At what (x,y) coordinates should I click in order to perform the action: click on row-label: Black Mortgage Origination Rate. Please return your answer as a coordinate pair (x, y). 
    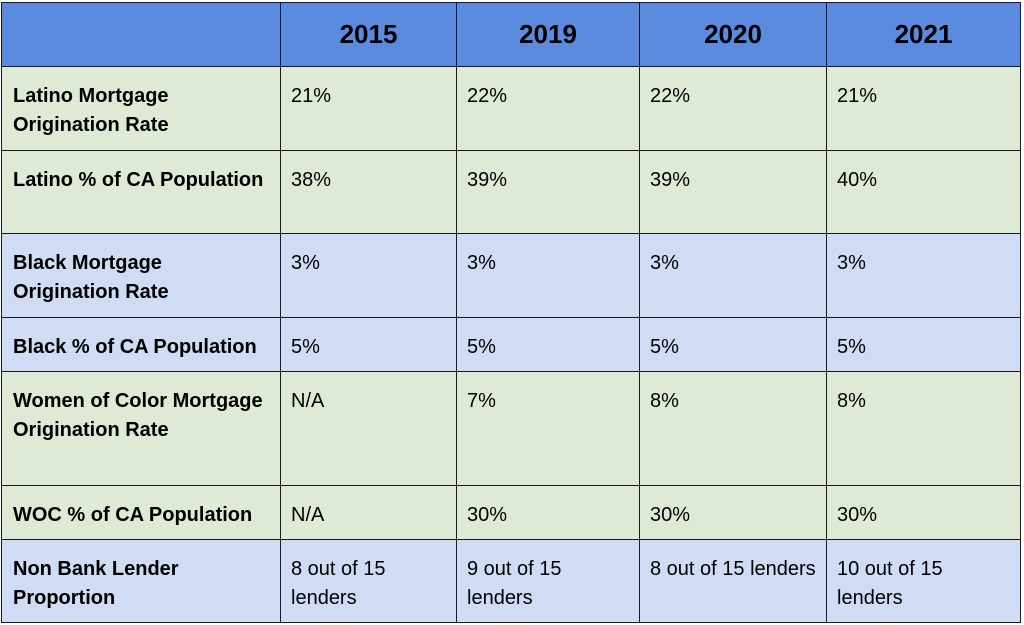
    Looking at the image, I should click on (141, 275).